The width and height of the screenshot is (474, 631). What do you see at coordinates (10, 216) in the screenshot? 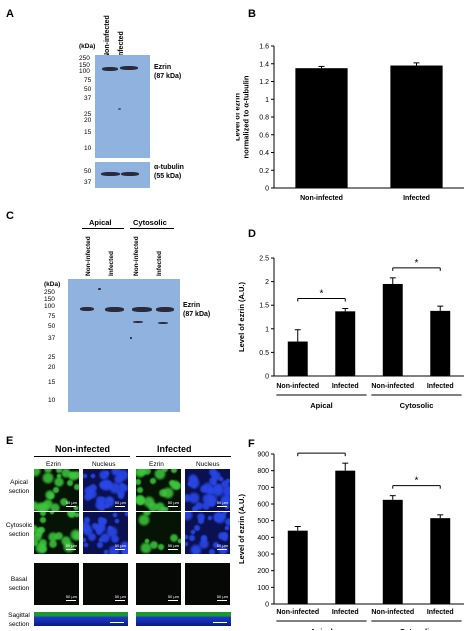
I see `panel-c-label: C` at bounding box center [10, 216].